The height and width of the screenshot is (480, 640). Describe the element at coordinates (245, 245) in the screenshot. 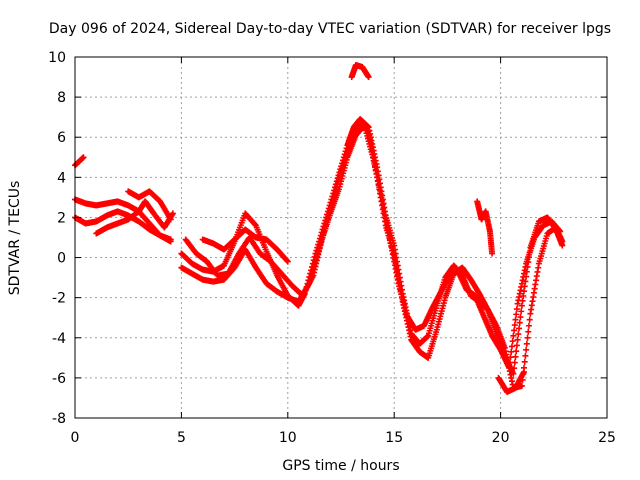

I see `series-trace-i` at that location.